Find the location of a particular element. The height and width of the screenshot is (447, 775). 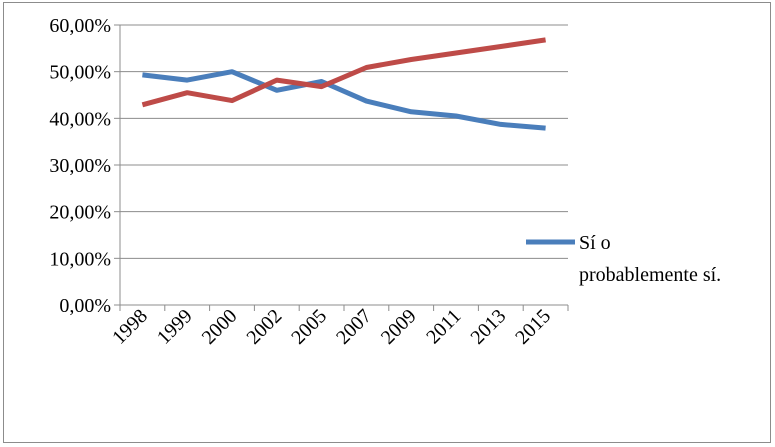

x-tick-label: 2013 is located at coordinates (488, 327).